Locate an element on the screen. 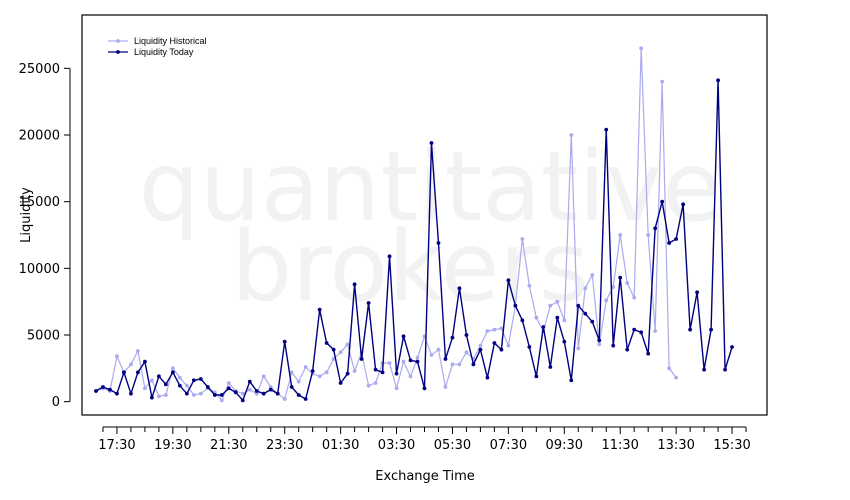 The width and height of the screenshot is (850, 500). y-tick-label: 0 is located at coordinates (56, 402).